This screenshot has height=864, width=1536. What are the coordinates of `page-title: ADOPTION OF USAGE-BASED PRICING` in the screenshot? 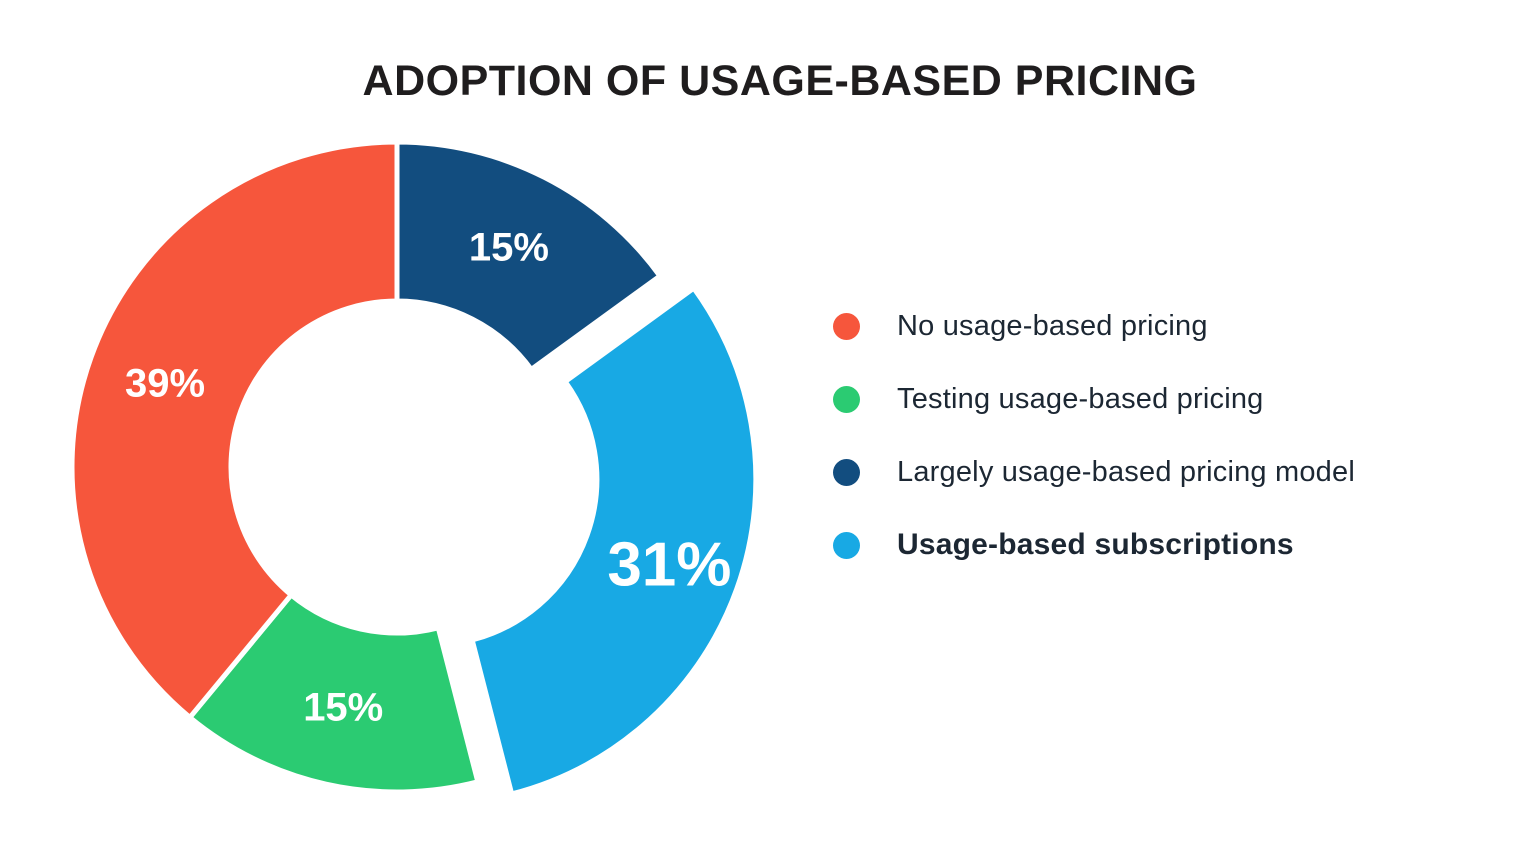 It's located at (780, 81).